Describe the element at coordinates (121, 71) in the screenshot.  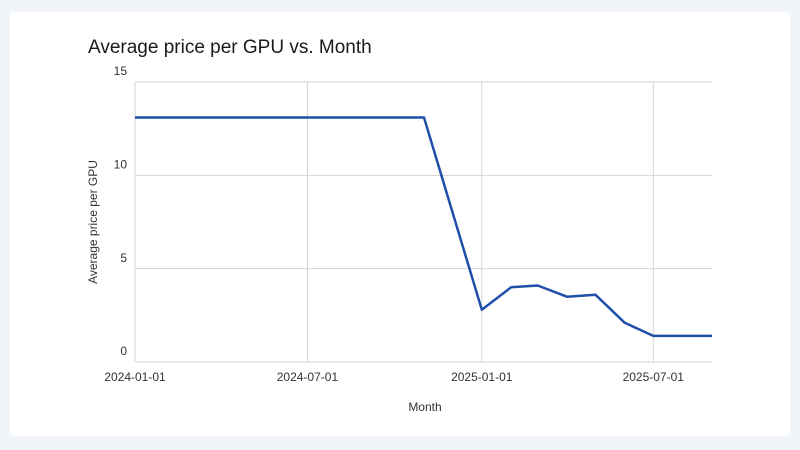
I see `y-tick-label: 15` at that location.